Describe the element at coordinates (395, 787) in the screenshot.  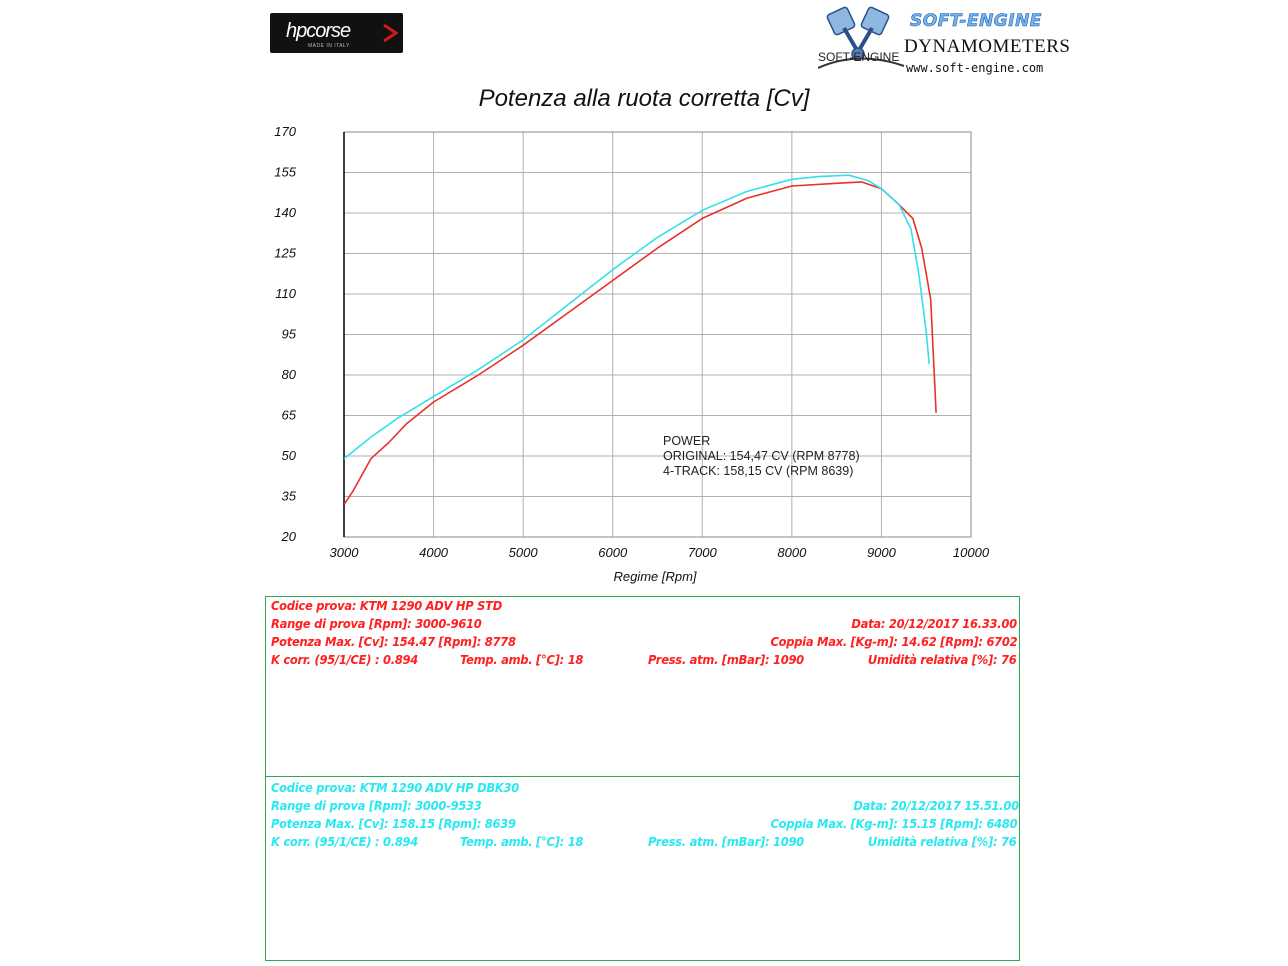
I see `test-code: Codice prova: KTM 1290 ADV HP DBK30` at that location.